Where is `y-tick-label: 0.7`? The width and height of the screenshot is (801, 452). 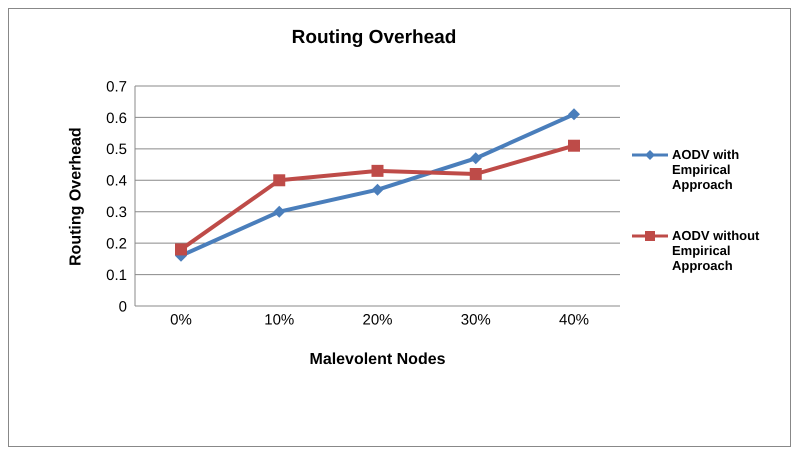 y-tick-label: 0.7 is located at coordinates (116, 87).